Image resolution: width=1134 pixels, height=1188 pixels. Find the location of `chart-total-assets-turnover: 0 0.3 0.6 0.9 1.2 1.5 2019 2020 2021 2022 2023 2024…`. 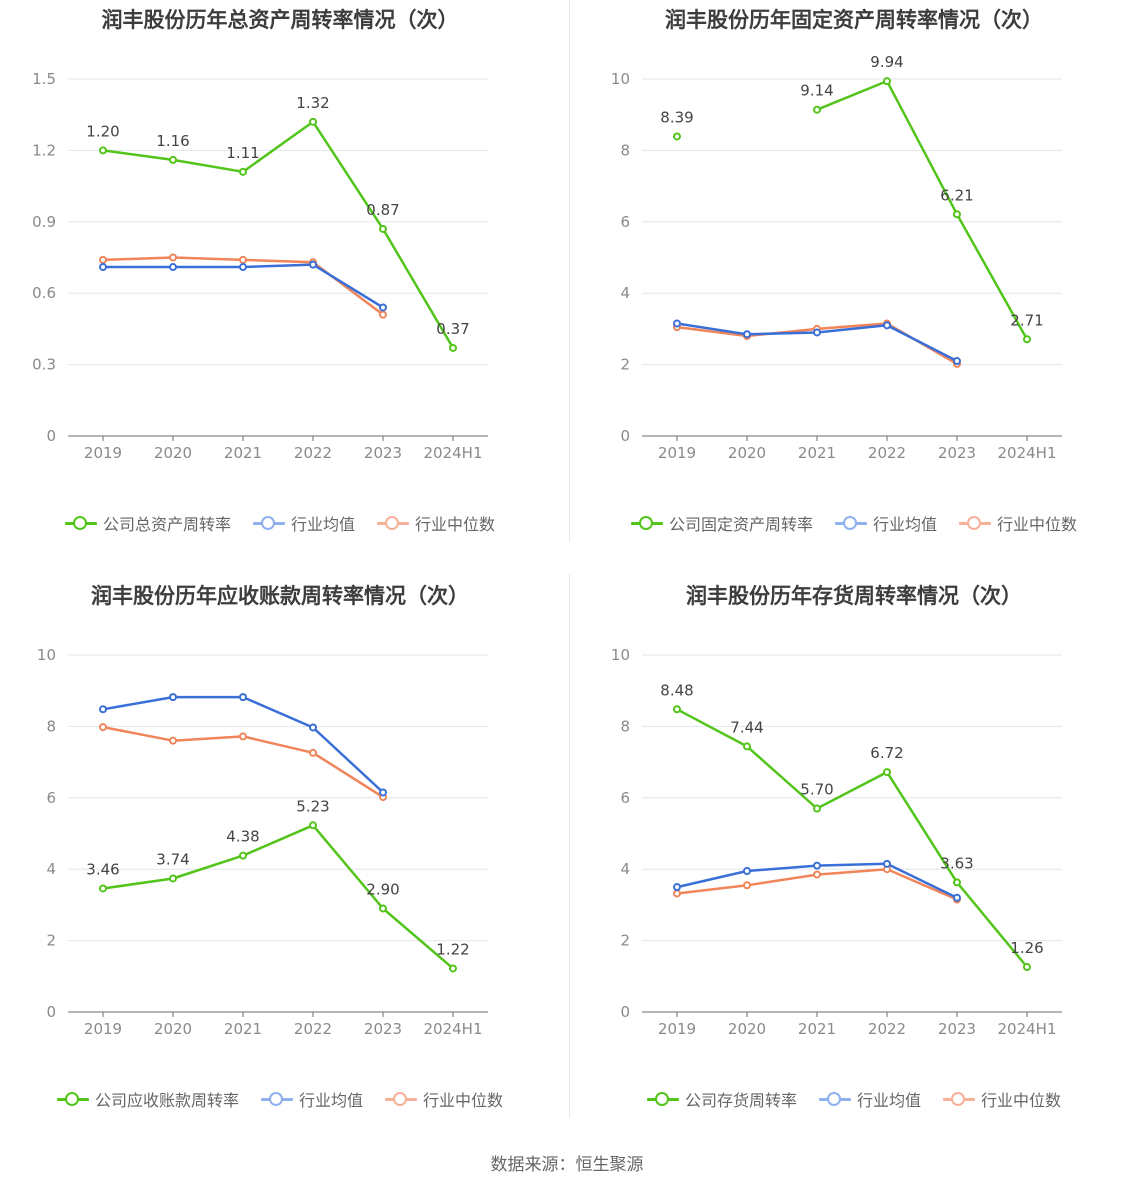

chart-total-assets-turnover: 0 0.3 0.6 0.9 1.2 1.5 2019 2020 2021 2022 2023 2024… is located at coordinates (260, 266).